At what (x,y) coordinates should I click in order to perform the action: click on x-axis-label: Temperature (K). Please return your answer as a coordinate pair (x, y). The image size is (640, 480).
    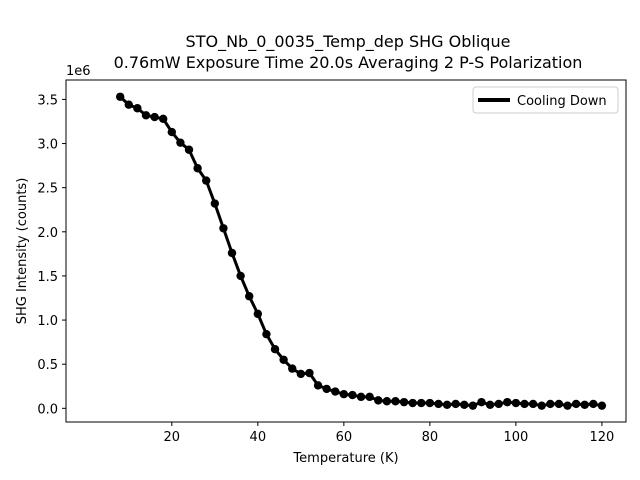
    Looking at the image, I should click on (345, 458).